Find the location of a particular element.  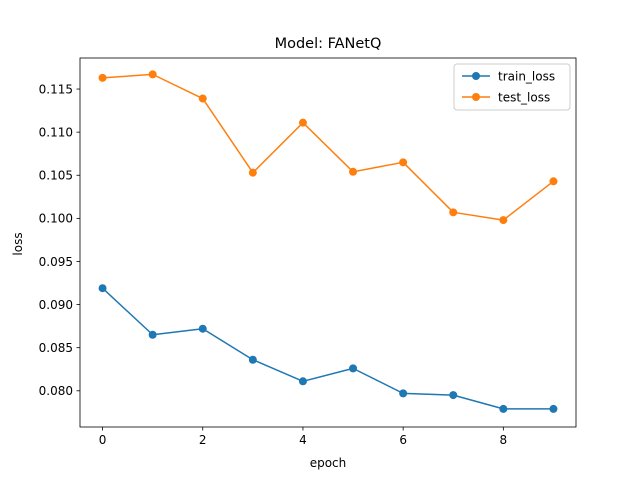

y-tick-label: 0.105 is located at coordinates (56, 176).